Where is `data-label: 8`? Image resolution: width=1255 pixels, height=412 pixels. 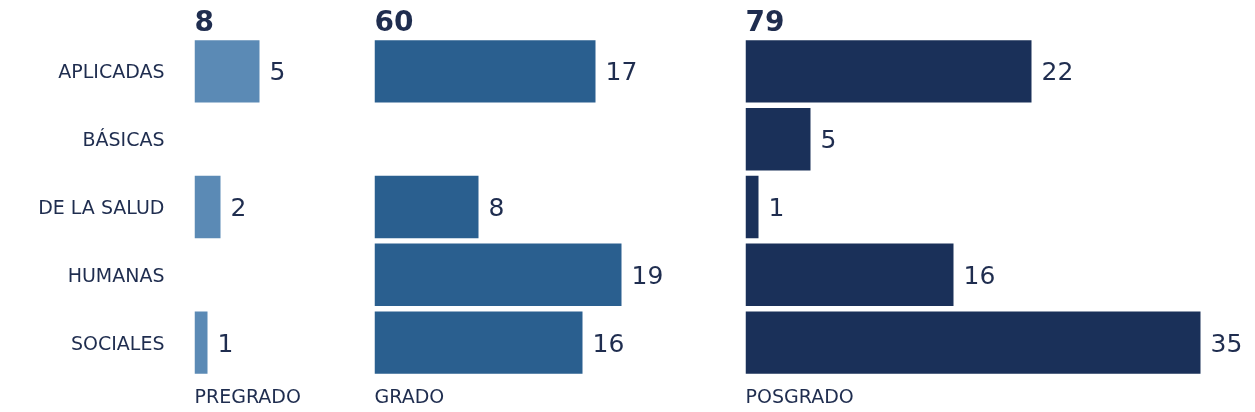 data-label: 8 is located at coordinates (496, 207).